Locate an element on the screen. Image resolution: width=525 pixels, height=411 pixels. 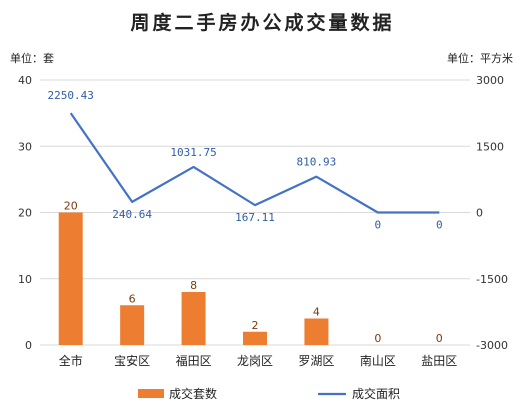
right-tick-label: 3000 is located at coordinates (490, 80).